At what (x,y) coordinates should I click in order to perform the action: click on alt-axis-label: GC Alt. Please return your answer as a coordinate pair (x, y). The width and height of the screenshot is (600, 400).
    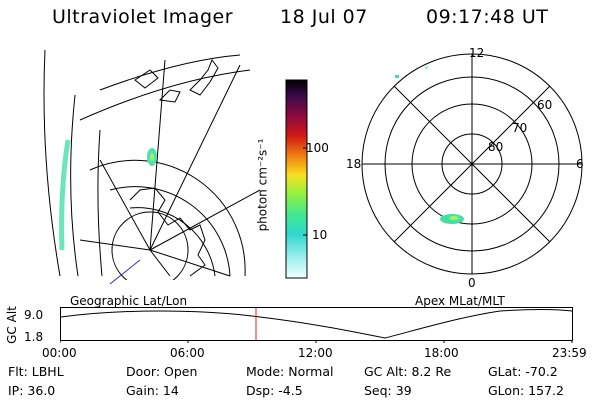
    Looking at the image, I should click on (11, 325).